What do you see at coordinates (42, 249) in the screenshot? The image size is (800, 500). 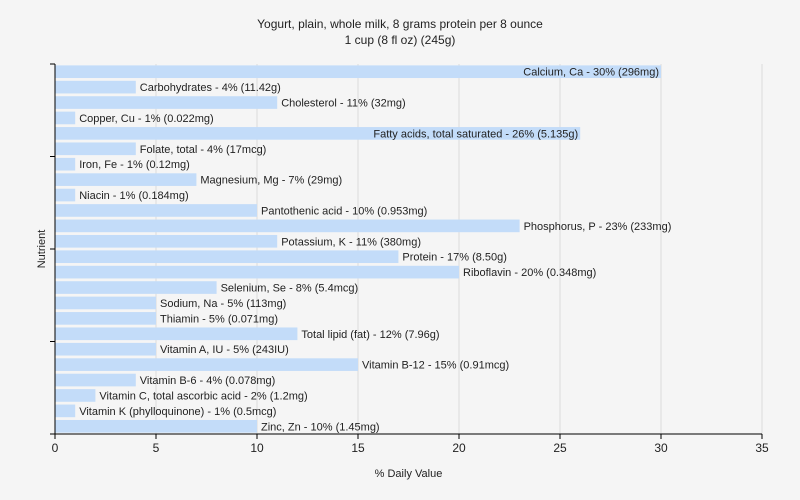 I see `y-axis-title: Nutrient` at bounding box center [42, 249].